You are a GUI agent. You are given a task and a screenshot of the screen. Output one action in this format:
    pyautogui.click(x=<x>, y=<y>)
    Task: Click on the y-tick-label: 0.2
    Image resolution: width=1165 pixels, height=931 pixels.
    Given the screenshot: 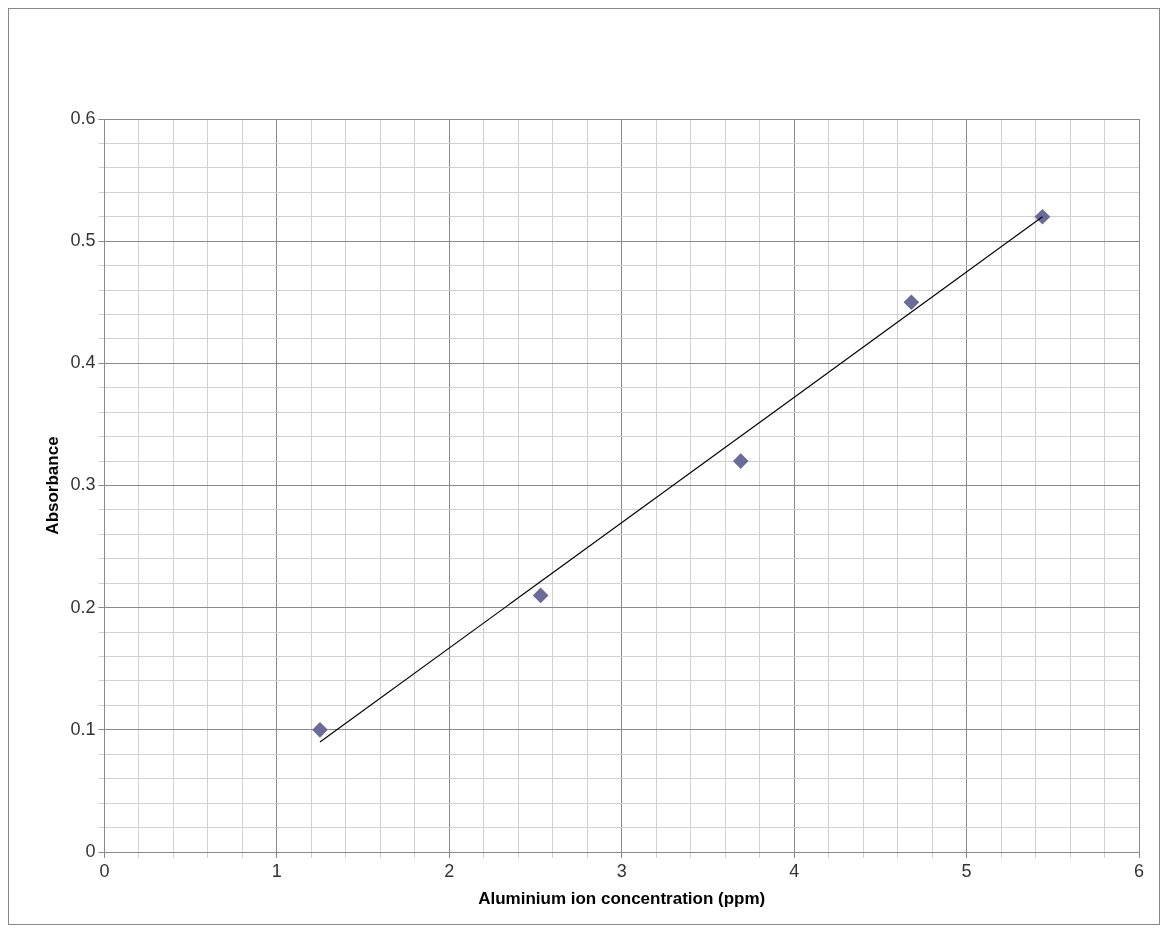 What is the action you would take?
    pyautogui.click(x=83, y=606)
    